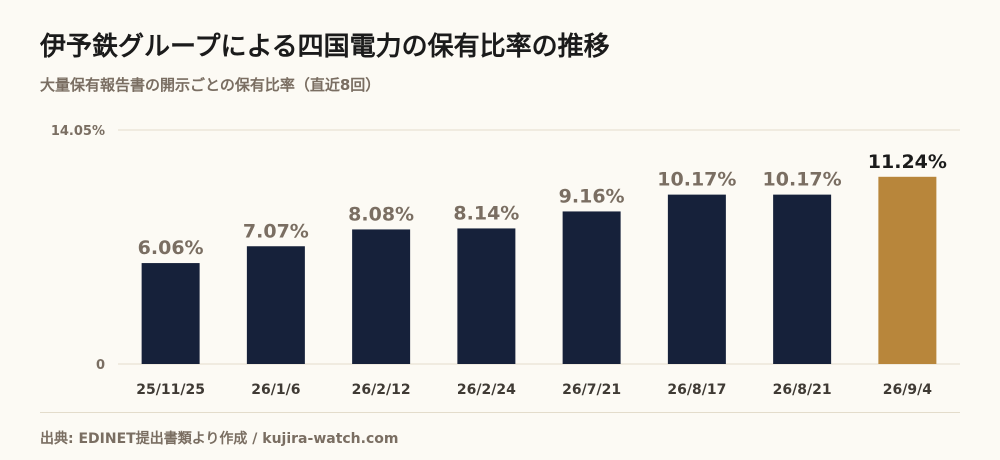  Describe the element at coordinates (381, 214) in the screenshot. I see `data-label: 8.08%` at that location.